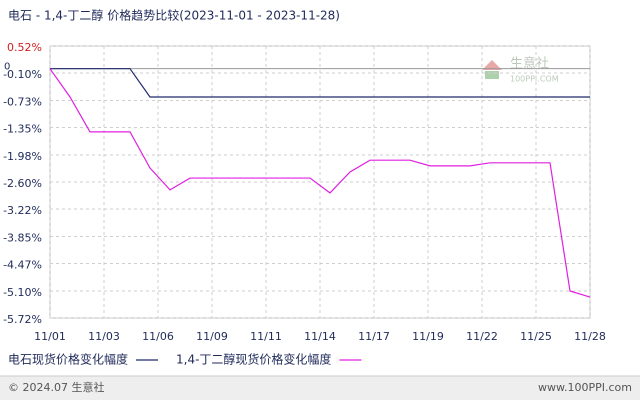 Image resolution: width=640 pixels, height=400 pixels. What do you see at coordinates (320, 83) in the screenshot?
I see `series-line` at bounding box center [320, 83].